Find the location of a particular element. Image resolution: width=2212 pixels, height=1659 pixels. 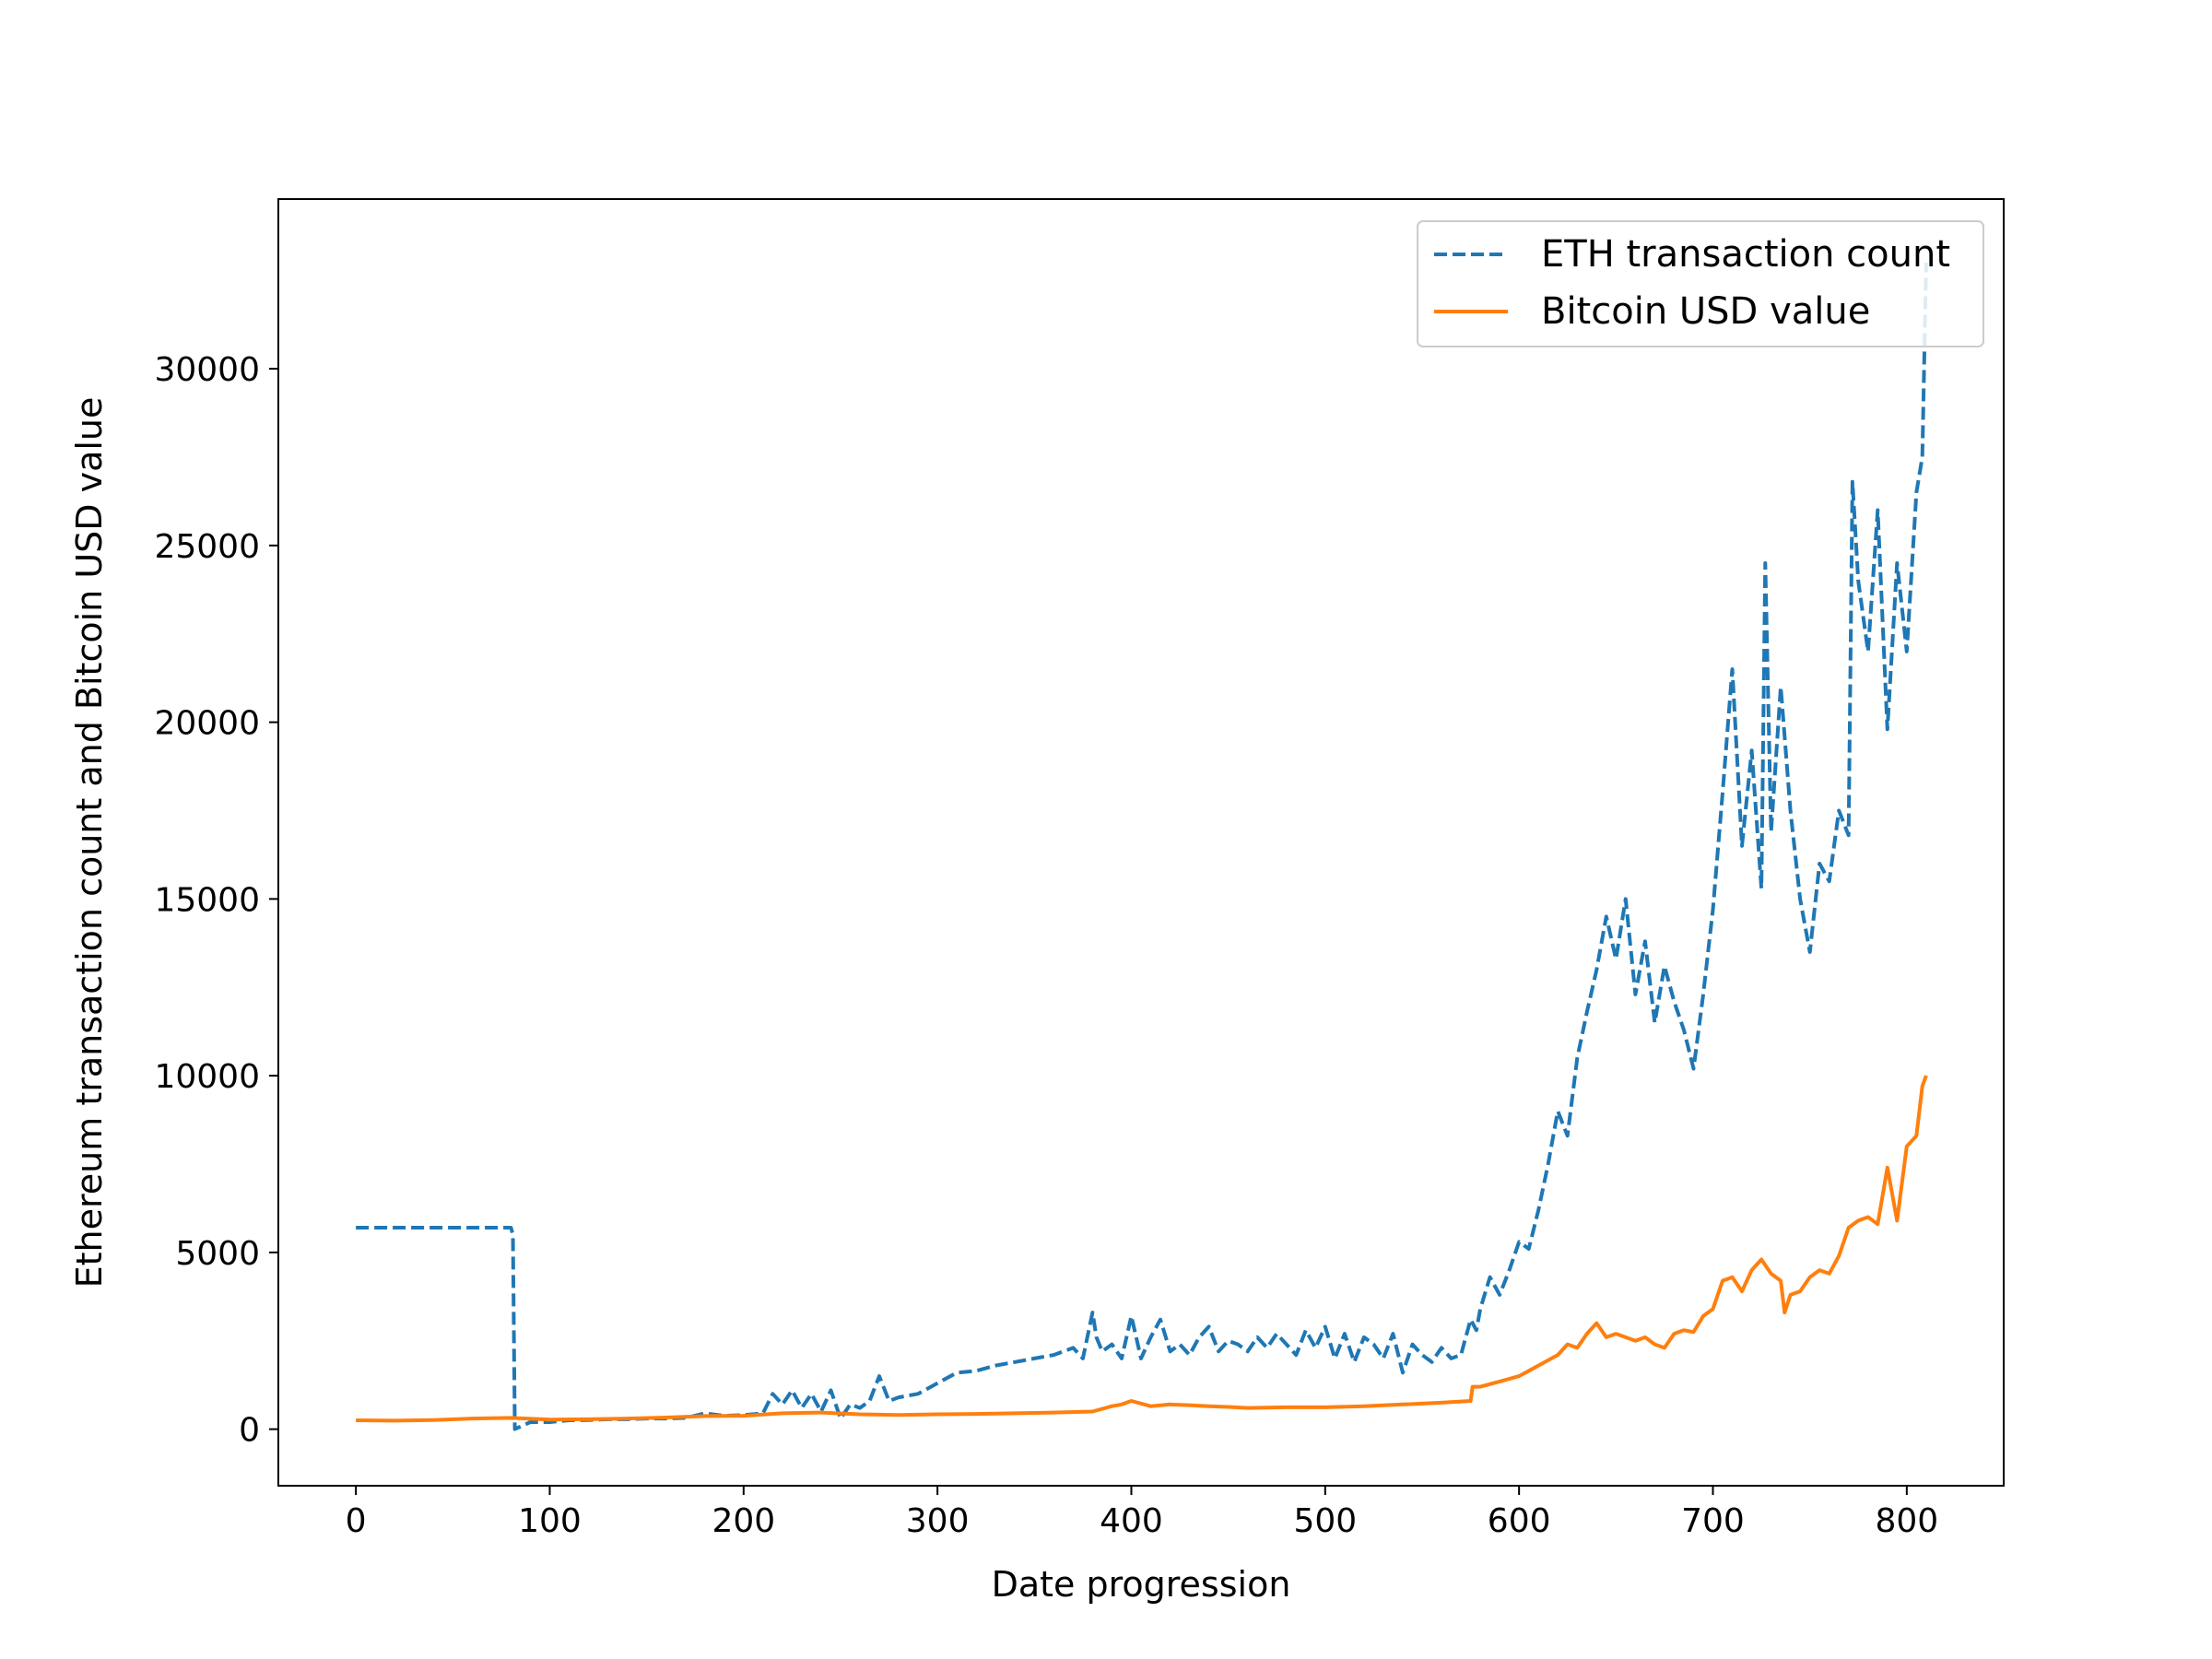

x-tick-label: 500 is located at coordinates (1325, 1521).